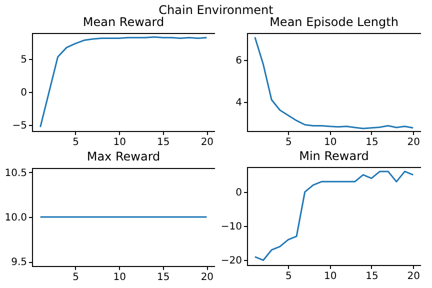 This screenshot has height=288, width=432. What do you see at coordinates (15, 218) in the screenshot?
I see `y-tick-label: 10.0` at bounding box center [15, 218].